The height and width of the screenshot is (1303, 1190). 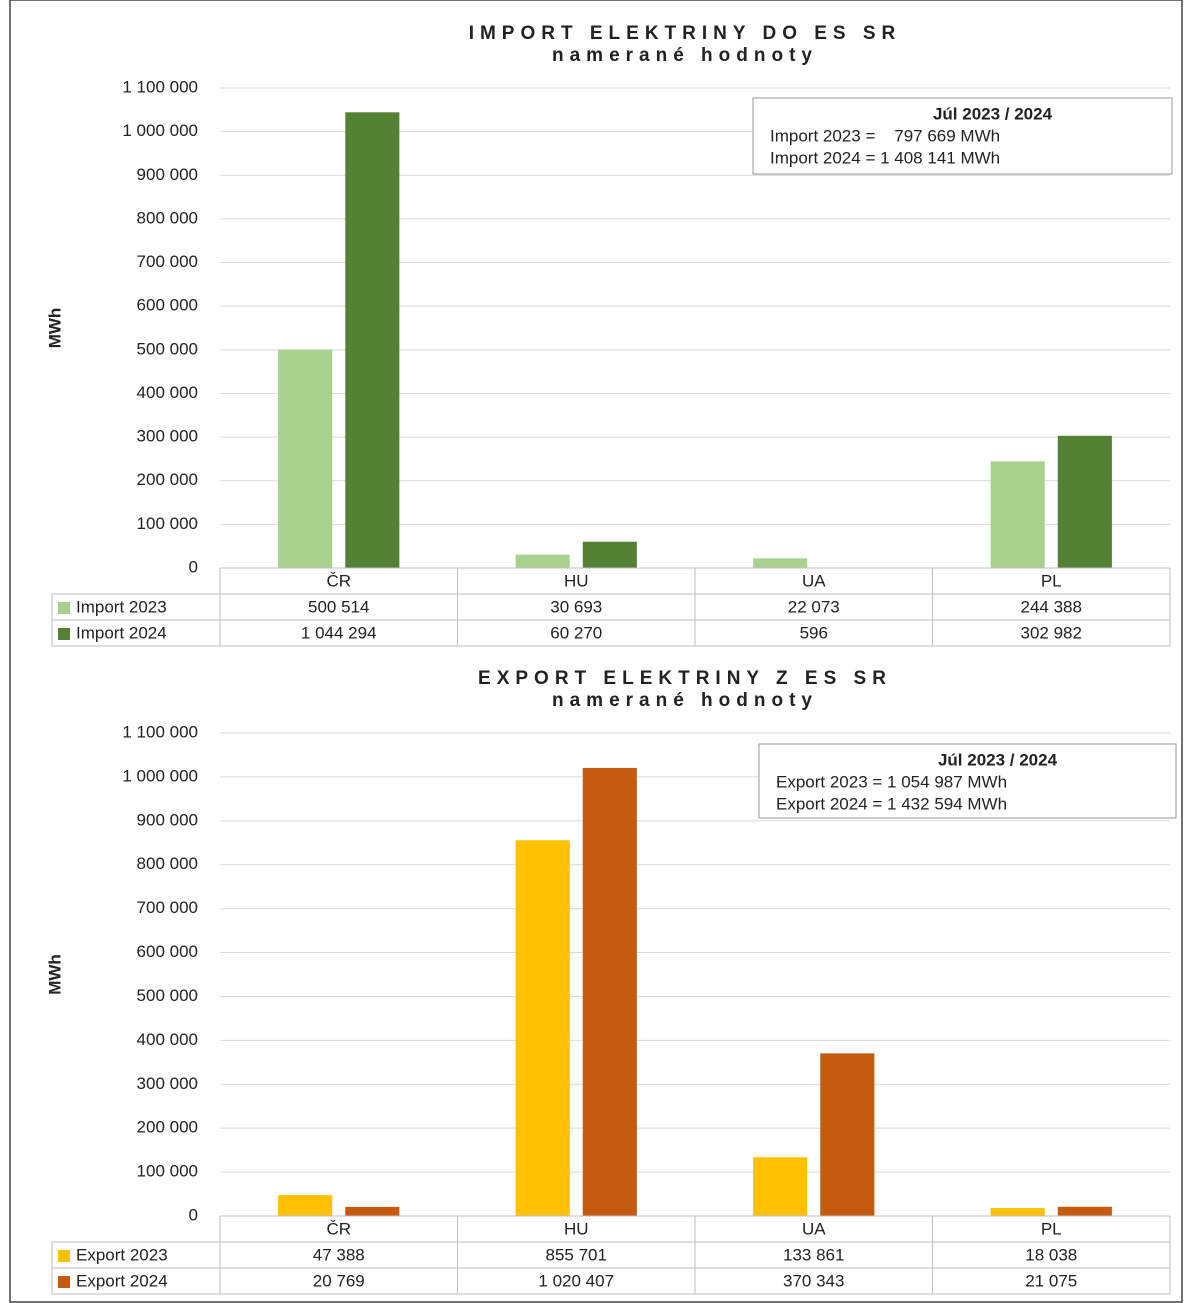 I want to click on data-label: 47 388, so click(x=339, y=1254).